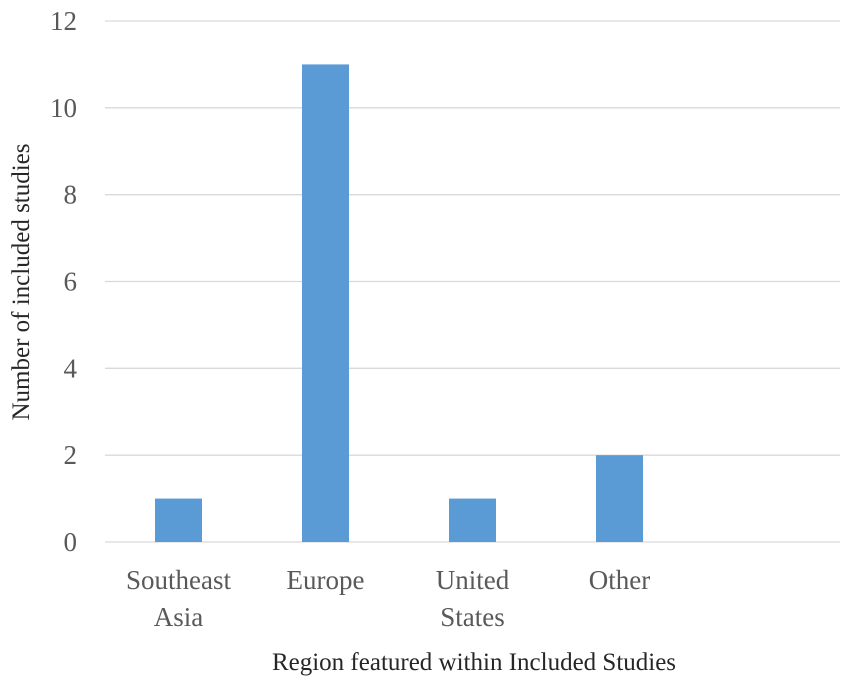  Describe the element at coordinates (388, 598) in the screenshot. I see `x-tick-labels: Southeast Asia Europe United States Other` at that location.